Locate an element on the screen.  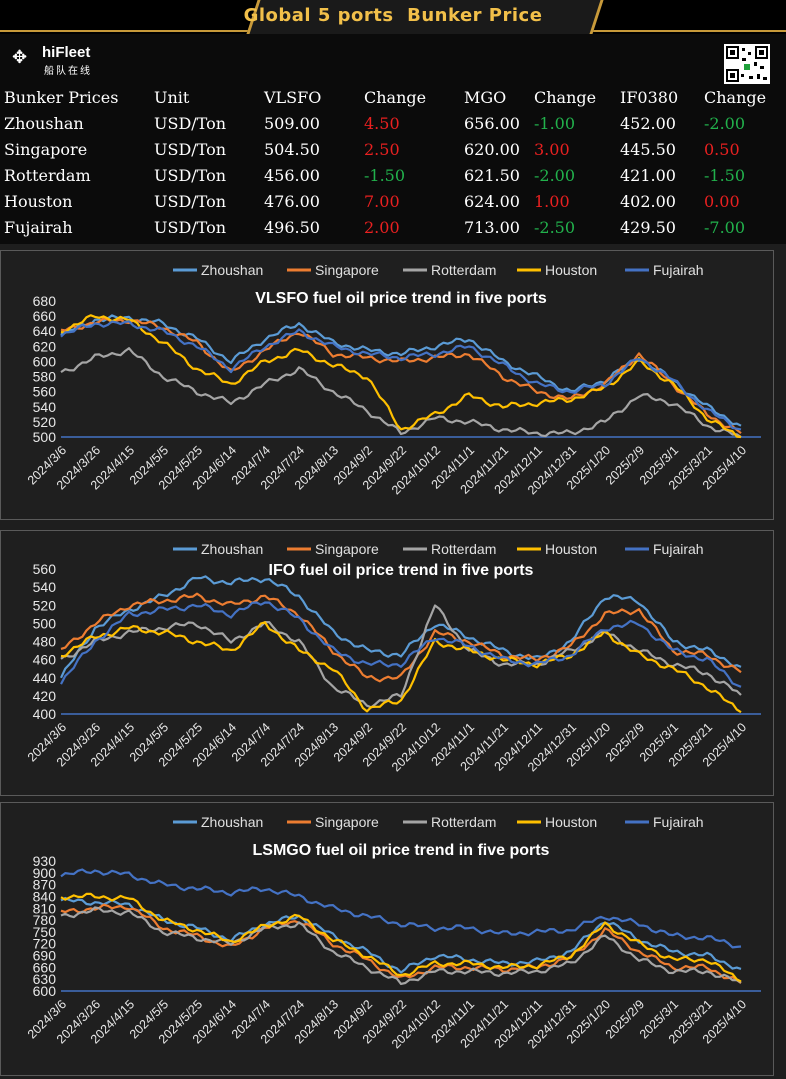
y-tick-label: 930 is located at coordinates (45, 861).